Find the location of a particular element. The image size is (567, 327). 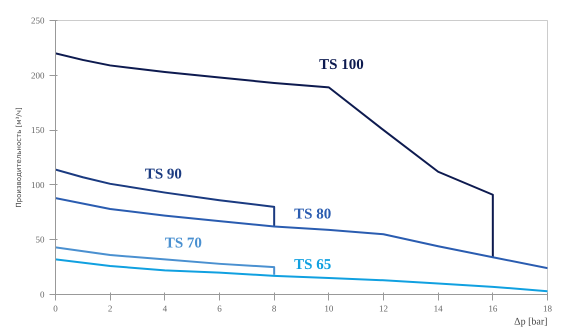

series-label: TS 100 is located at coordinates (341, 64).